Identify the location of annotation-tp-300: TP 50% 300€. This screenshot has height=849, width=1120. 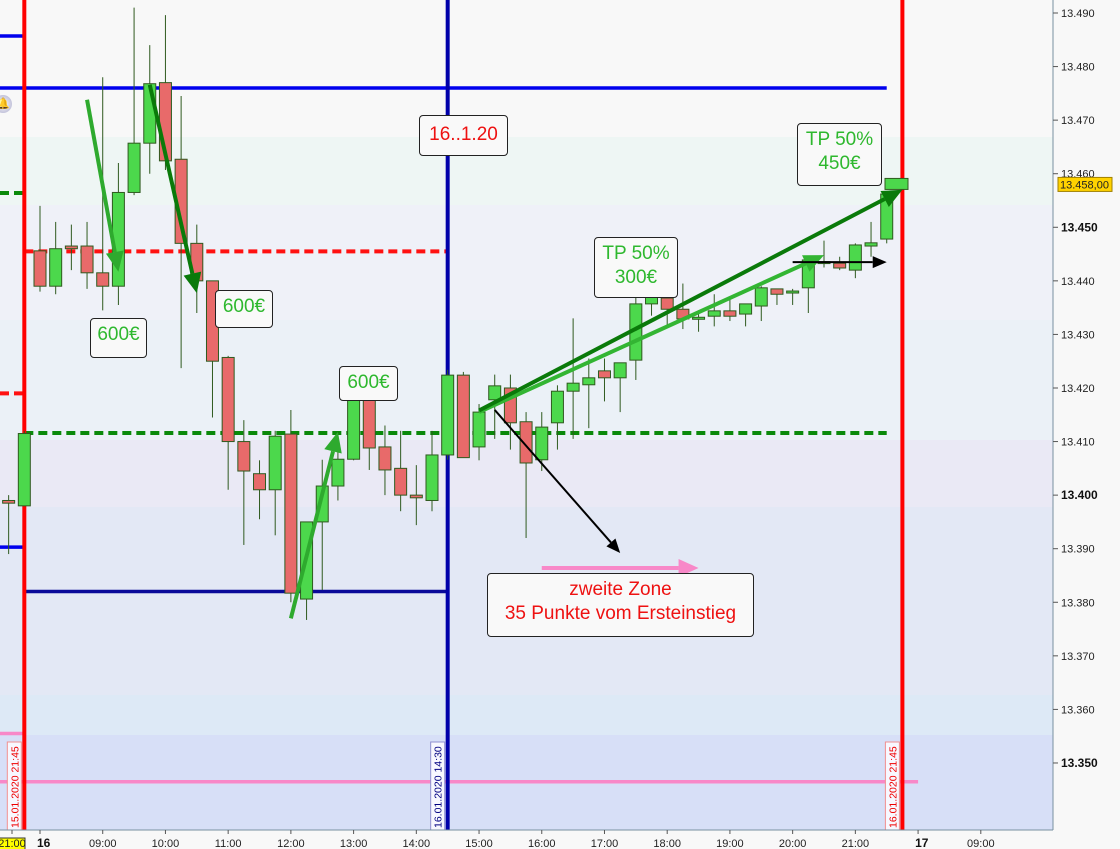
(636, 267).